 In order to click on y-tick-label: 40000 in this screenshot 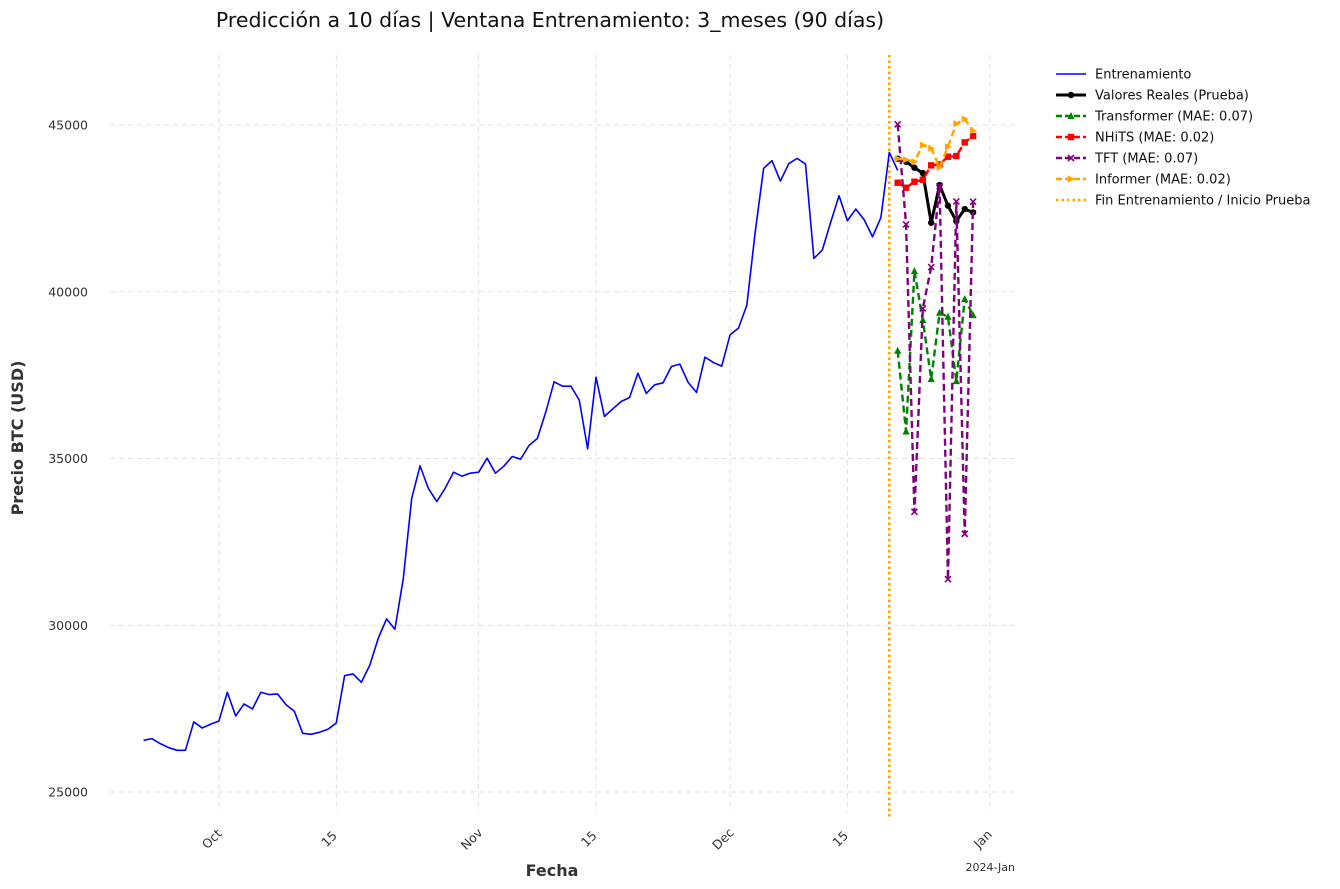, I will do `click(68, 291)`.